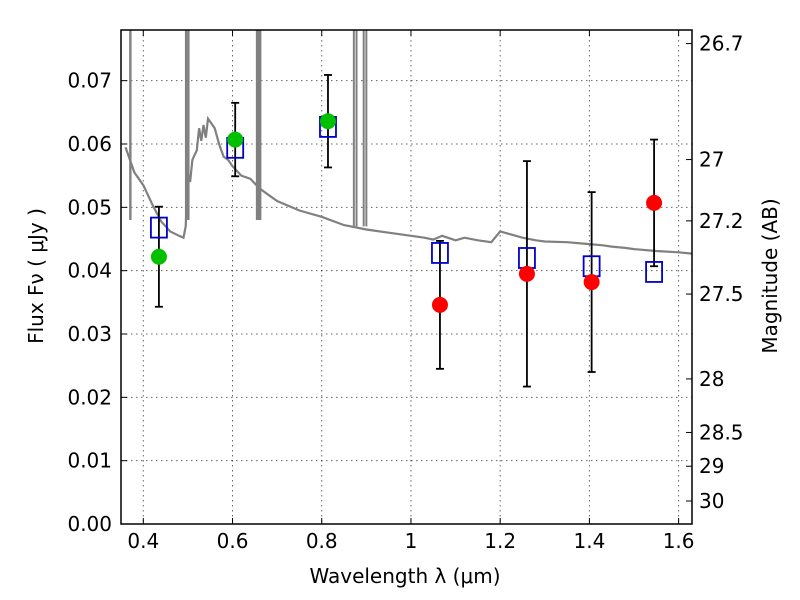 The width and height of the screenshot is (800, 600). I want to click on y-tick-label: 0.06, so click(89, 144).